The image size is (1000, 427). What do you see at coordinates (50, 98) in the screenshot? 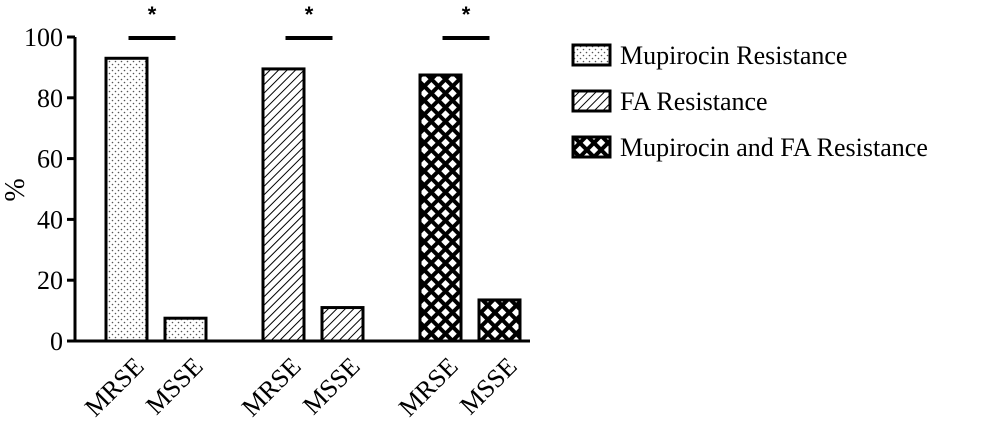
I see `y-tick-label: 80` at bounding box center [50, 98].